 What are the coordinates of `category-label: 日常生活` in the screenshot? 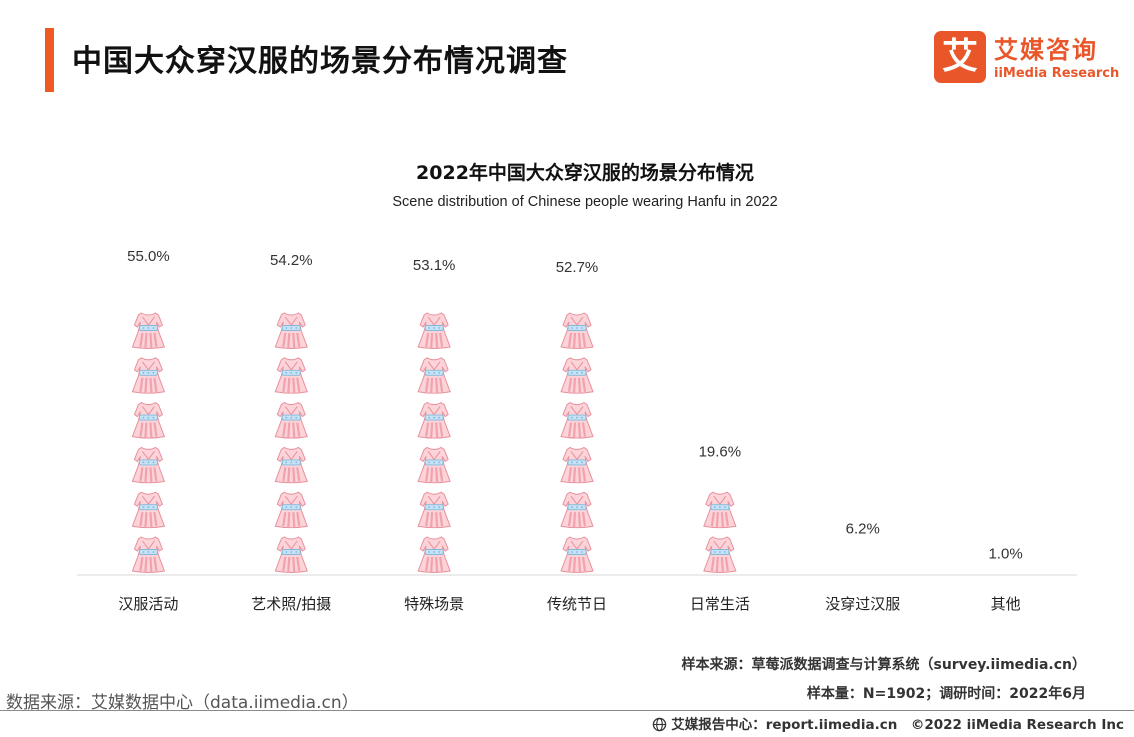 It's located at (720, 604).